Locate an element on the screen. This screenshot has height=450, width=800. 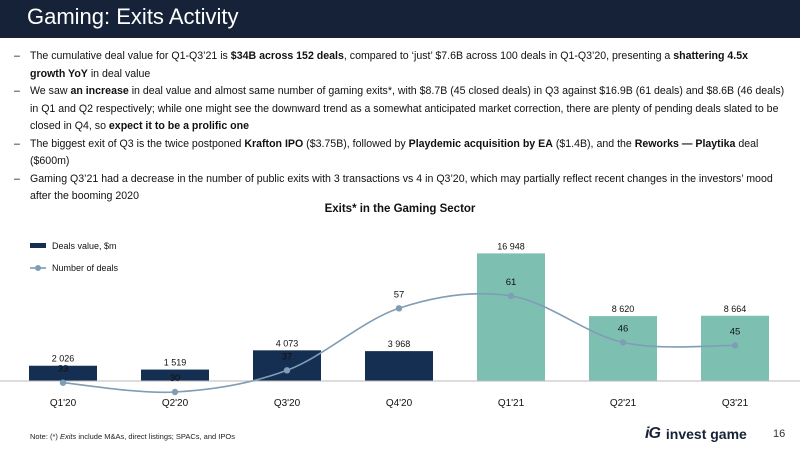
x-tick-label: Q1'21 is located at coordinates (511, 403).